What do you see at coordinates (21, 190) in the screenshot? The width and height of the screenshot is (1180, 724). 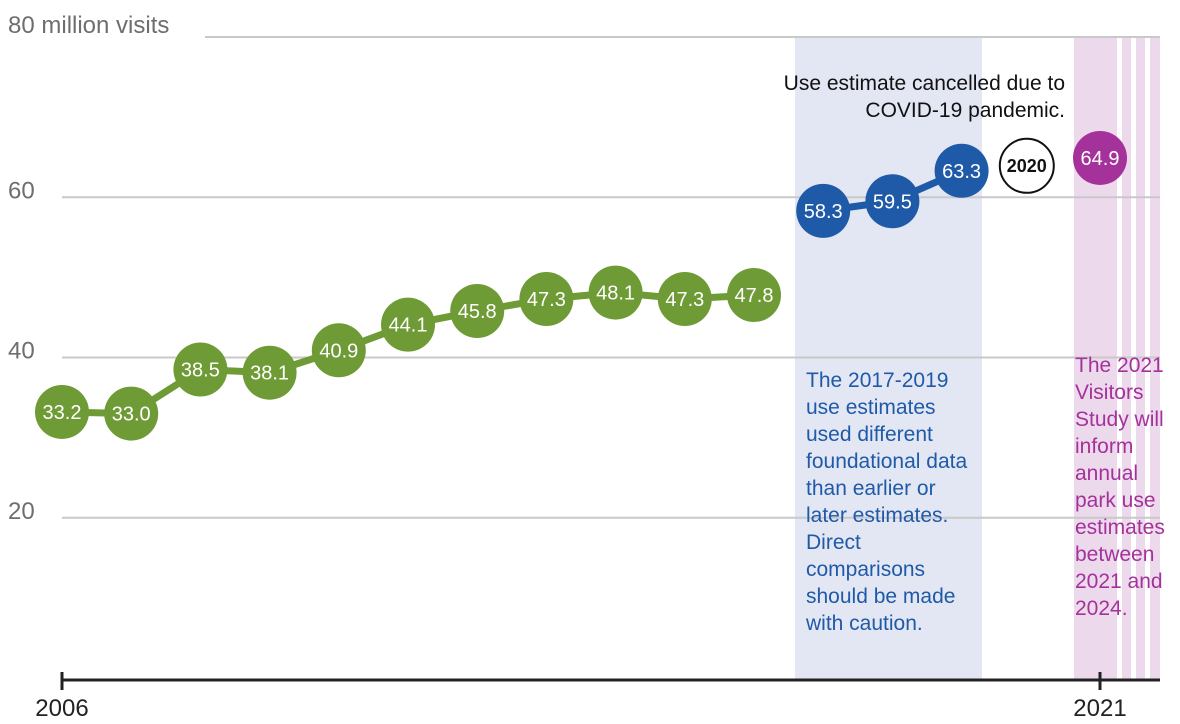 I see `y-tick-label: 60` at bounding box center [21, 190].